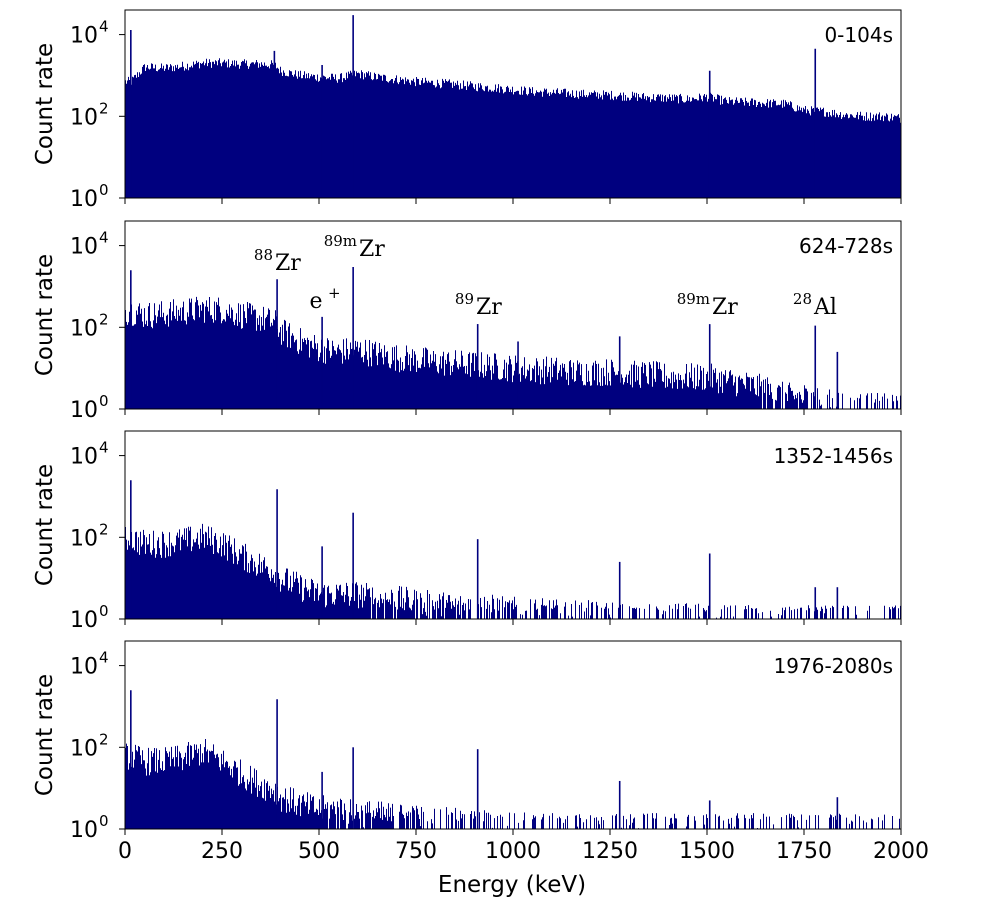 The width and height of the screenshot is (1007, 901). I want to click on x-tick-label: 0, so click(125, 851).